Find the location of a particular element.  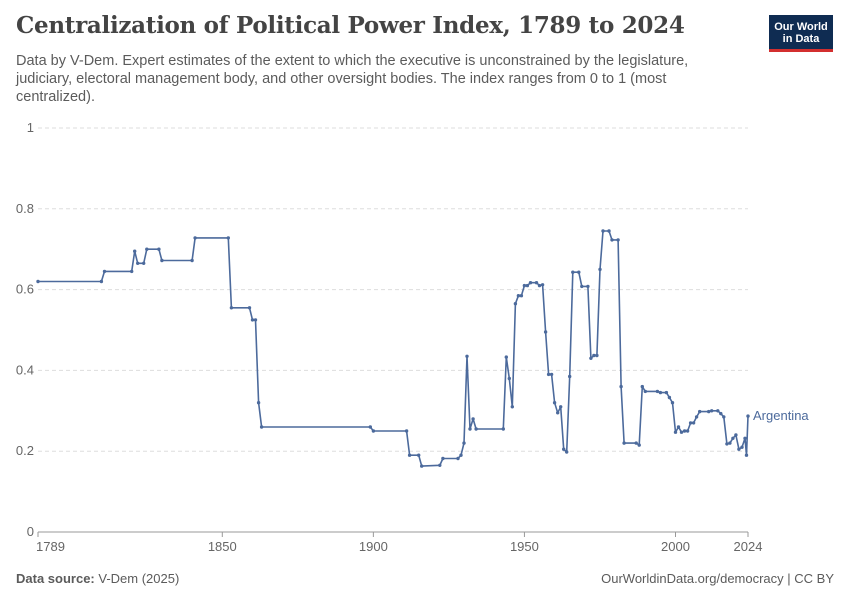

data-source: Data source: V-Dem (2025) is located at coordinates (97, 578).